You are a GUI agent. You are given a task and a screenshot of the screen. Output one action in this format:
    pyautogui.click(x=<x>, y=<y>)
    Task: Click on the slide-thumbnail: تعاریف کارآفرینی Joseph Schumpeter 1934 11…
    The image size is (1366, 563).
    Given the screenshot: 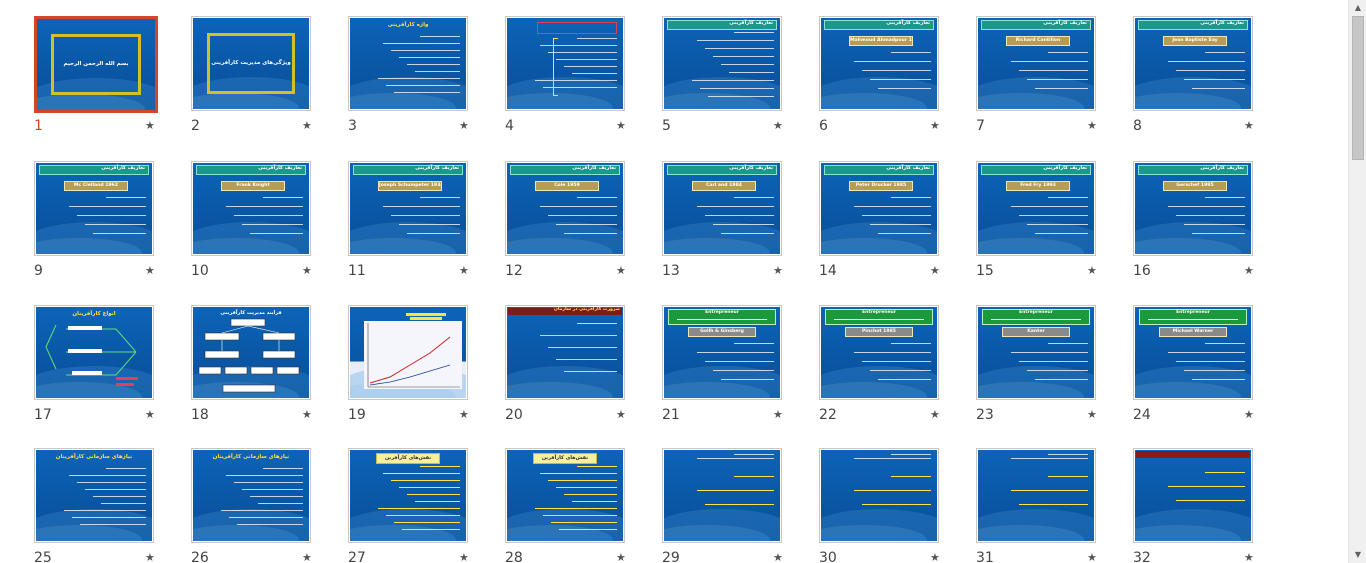 What is the action you would take?
    pyautogui.click(x=427, y=221)
    